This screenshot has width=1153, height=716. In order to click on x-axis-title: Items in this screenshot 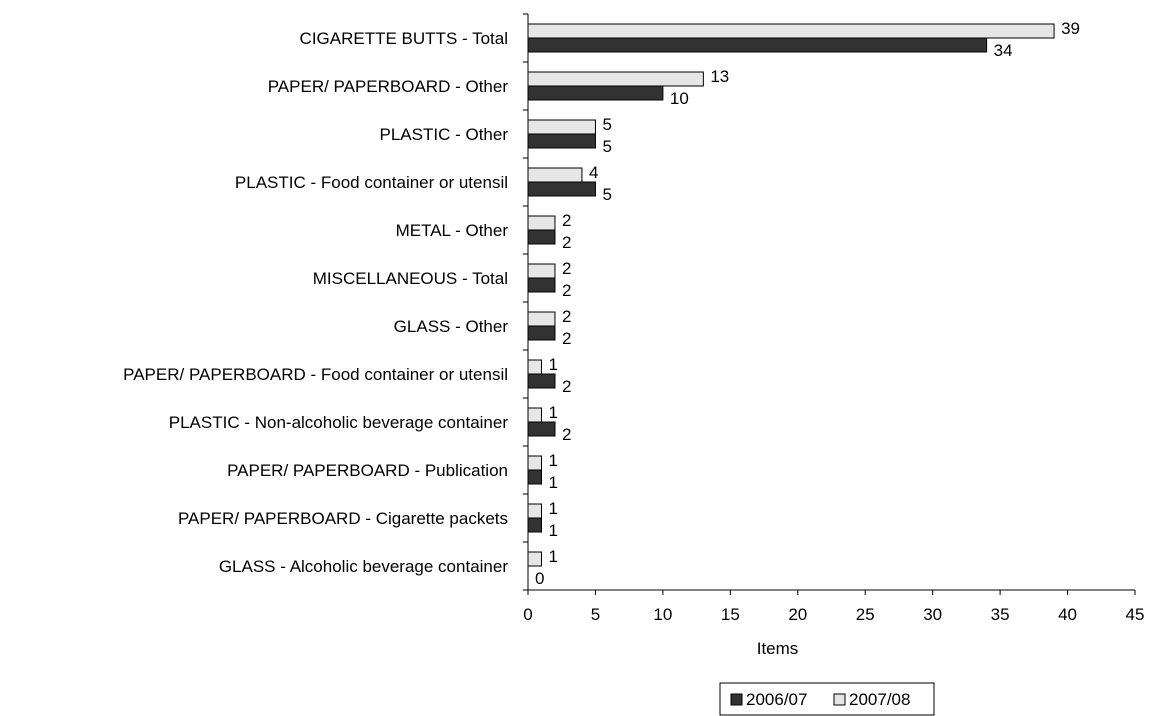, I will do `click(778, 648)`.